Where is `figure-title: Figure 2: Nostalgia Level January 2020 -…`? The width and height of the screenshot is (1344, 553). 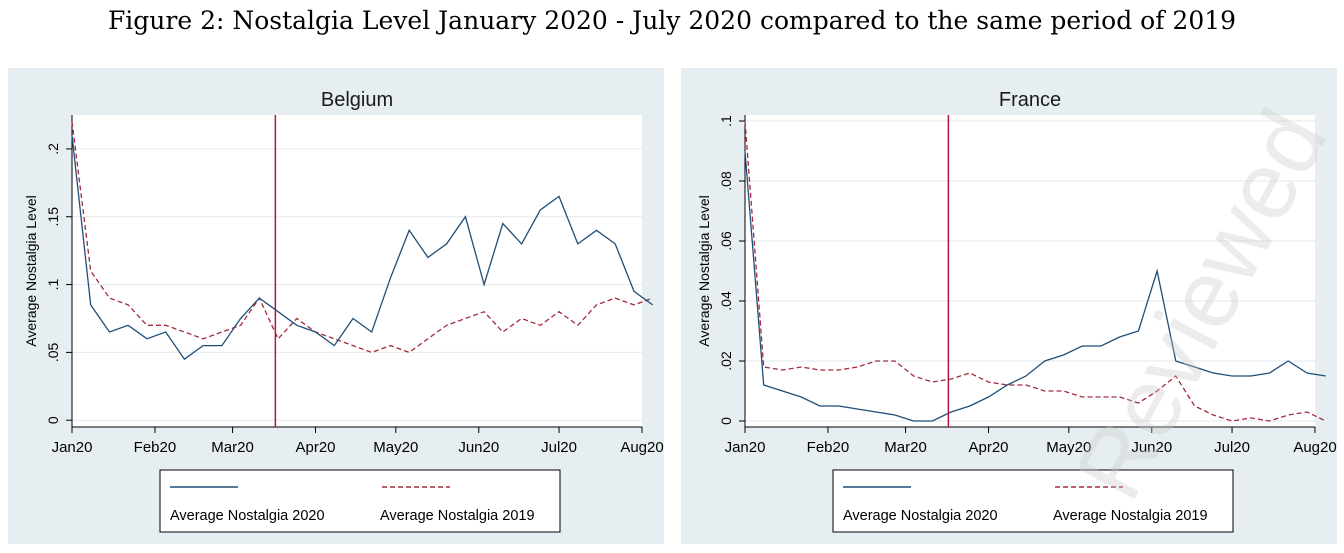
figure-title: Figure 2: Nostalgia Level January 2020 -… is located at coordinates (672, 20).